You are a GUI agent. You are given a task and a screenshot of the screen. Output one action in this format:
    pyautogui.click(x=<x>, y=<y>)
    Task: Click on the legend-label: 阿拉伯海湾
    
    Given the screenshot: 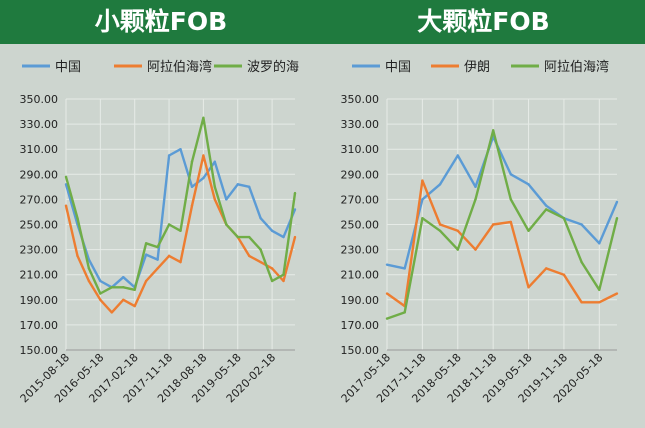 What is the action you would take?
    pyautogui.click(x=576, y=67)
    